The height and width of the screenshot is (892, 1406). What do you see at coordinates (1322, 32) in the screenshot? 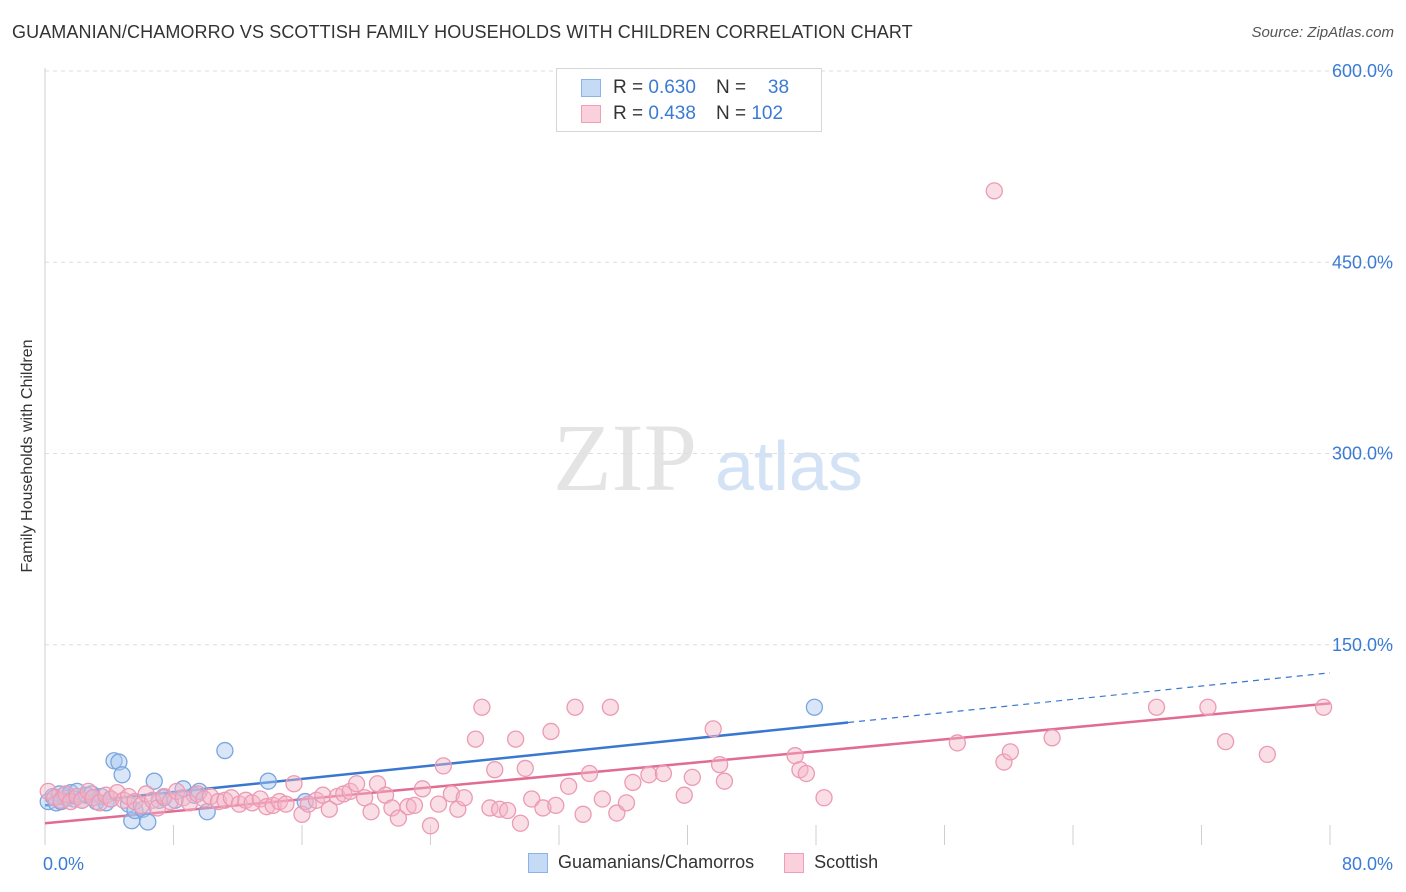
I see `source-label: Source: ZipAtlas.com` at bounding box center [1322, 32].